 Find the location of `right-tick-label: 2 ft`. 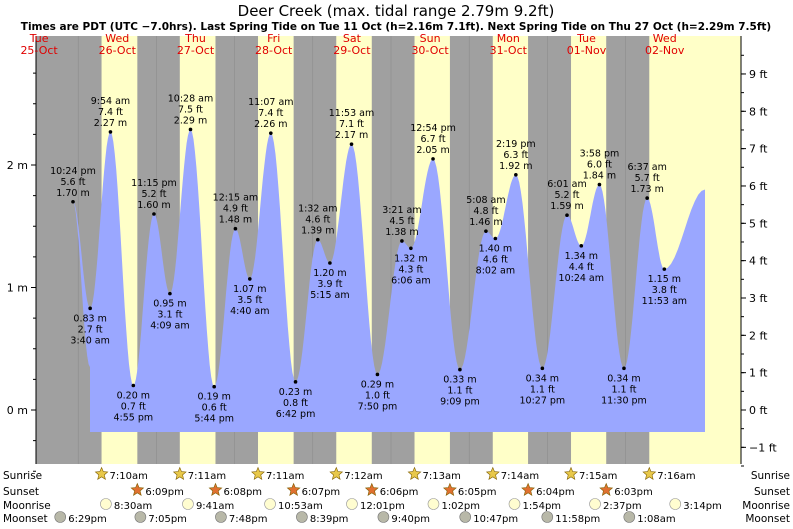

right-tick-label: 2 ft is located at coordinates (758, 335).